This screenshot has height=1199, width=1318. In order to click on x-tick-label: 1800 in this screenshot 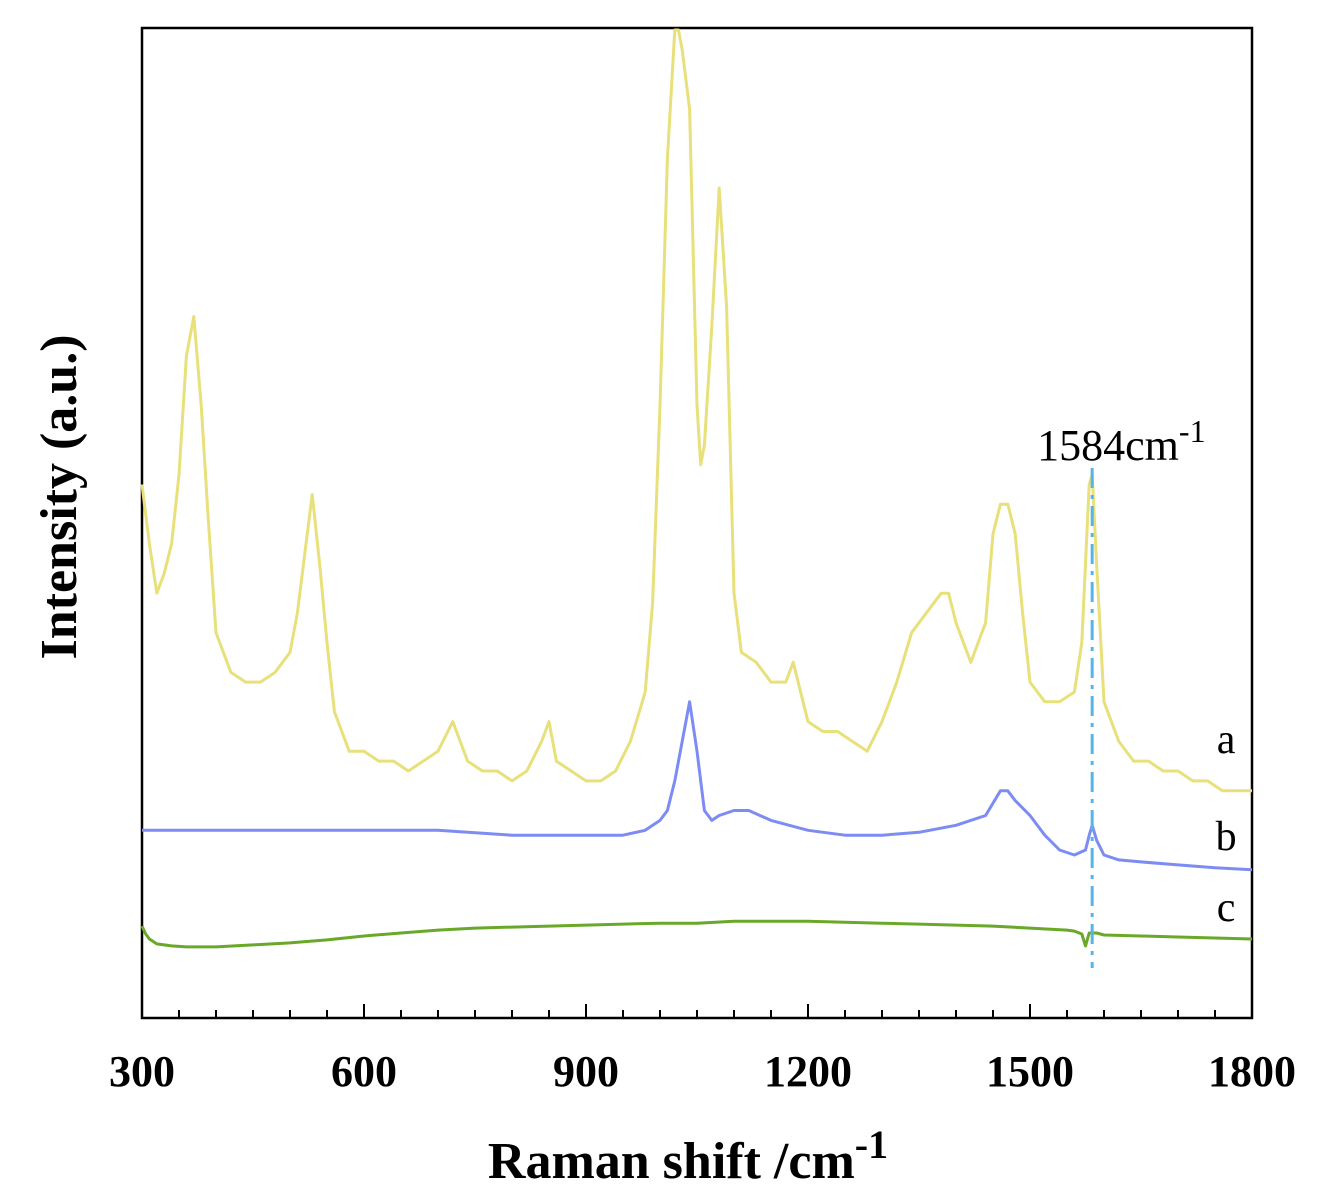, I will do `click(1252, 1071)`.